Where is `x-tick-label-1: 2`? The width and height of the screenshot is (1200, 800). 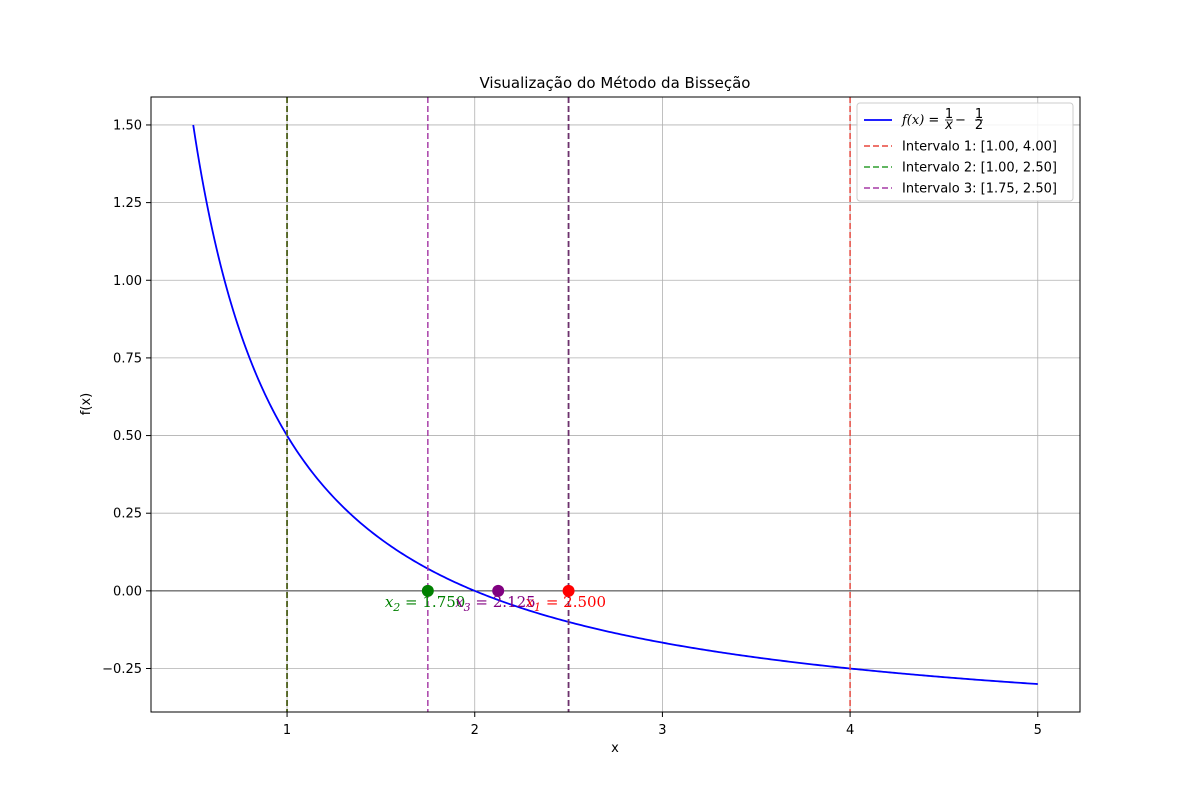
x-tick-label-1: 2 is located at coordinates (475, 730).